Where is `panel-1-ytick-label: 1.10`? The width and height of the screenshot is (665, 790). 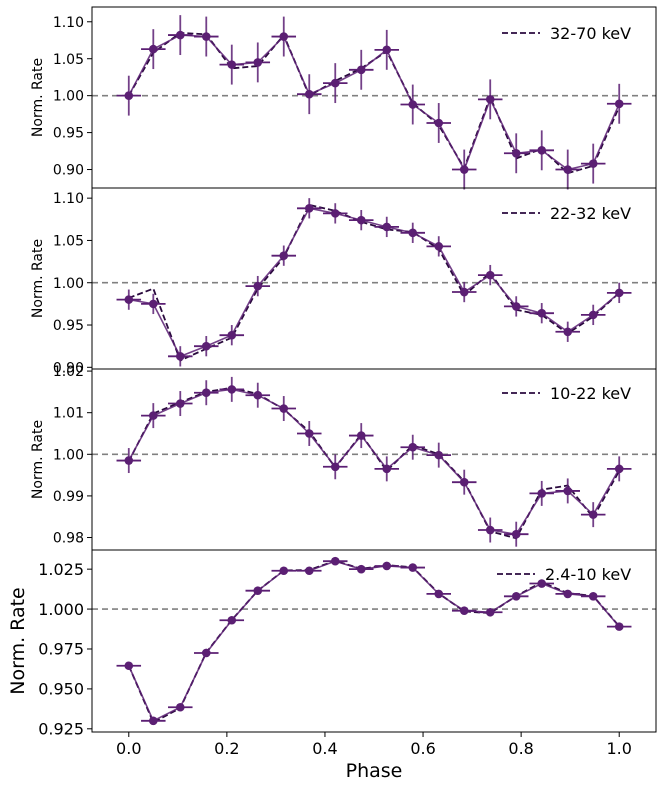
panel-1-ytick-label: 1.10 is located at coordinates (68, 23).